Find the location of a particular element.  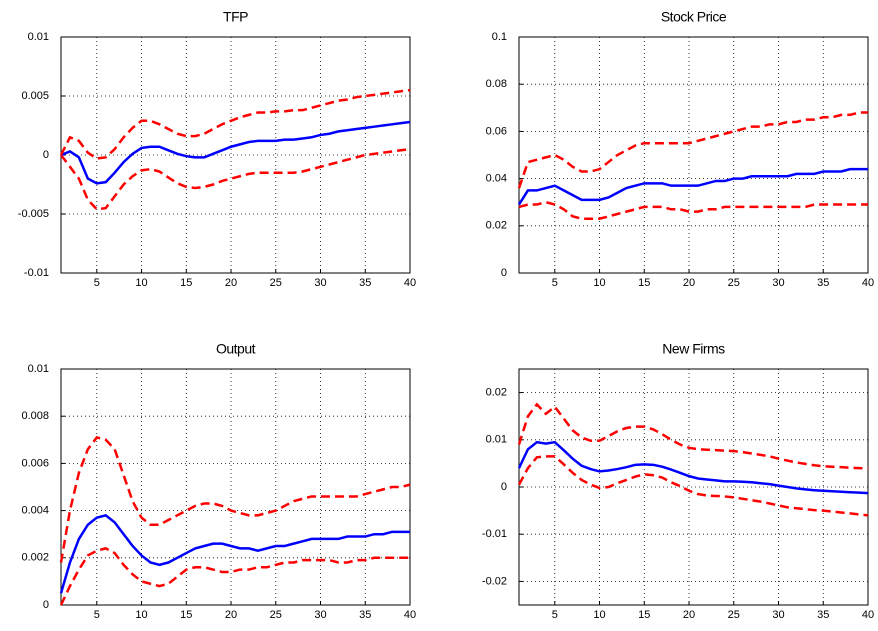

y-tick-label: 0.002 is located at coordinates (35, 558).